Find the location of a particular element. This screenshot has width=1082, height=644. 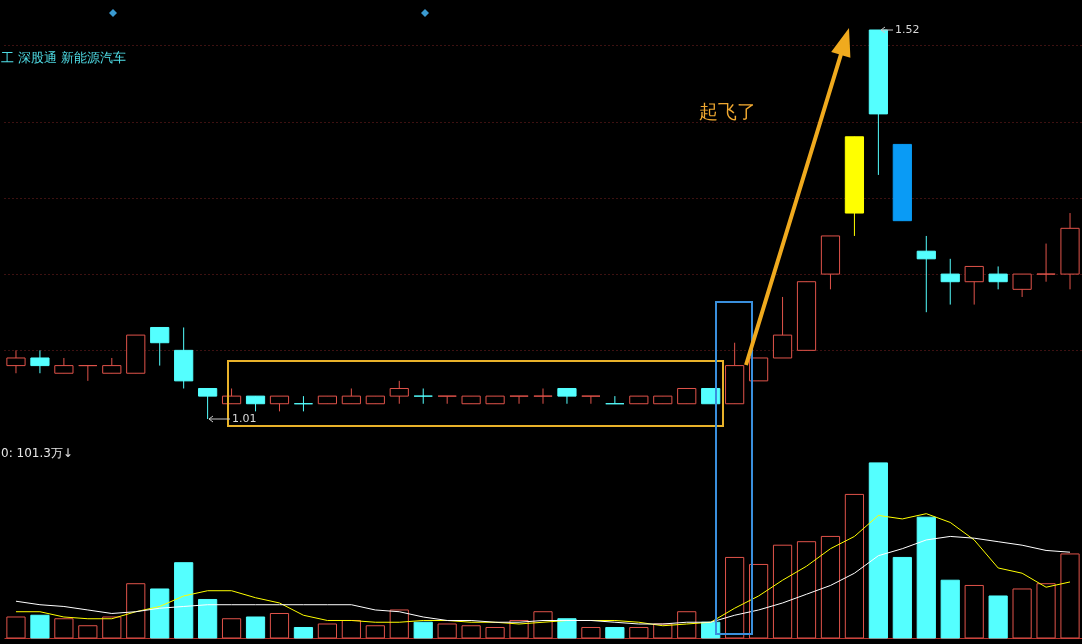

text: 0: 101.3万↓ is located at coordinates (37, 453).